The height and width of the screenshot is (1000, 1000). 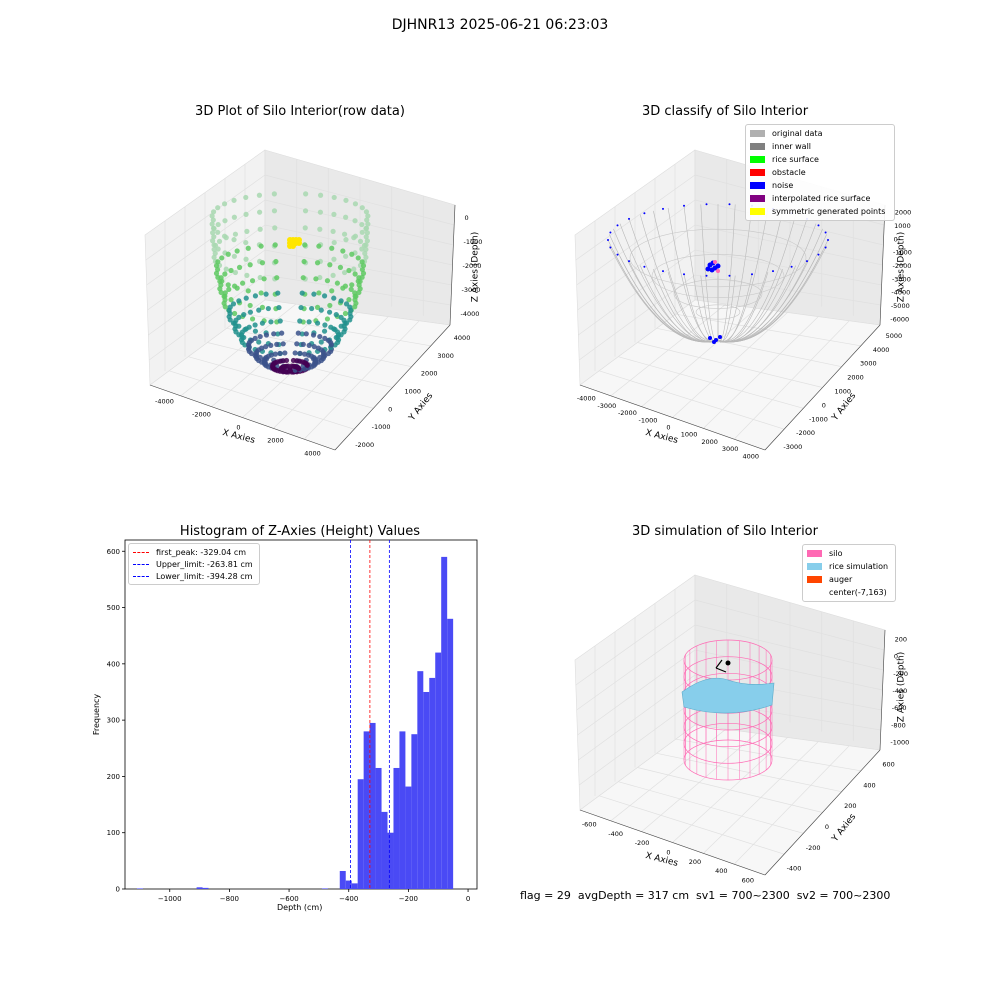 What do you see at coordinates (672, 842) in the screenshot?
I see `x-axis-line` at bounding box center [672, 842].